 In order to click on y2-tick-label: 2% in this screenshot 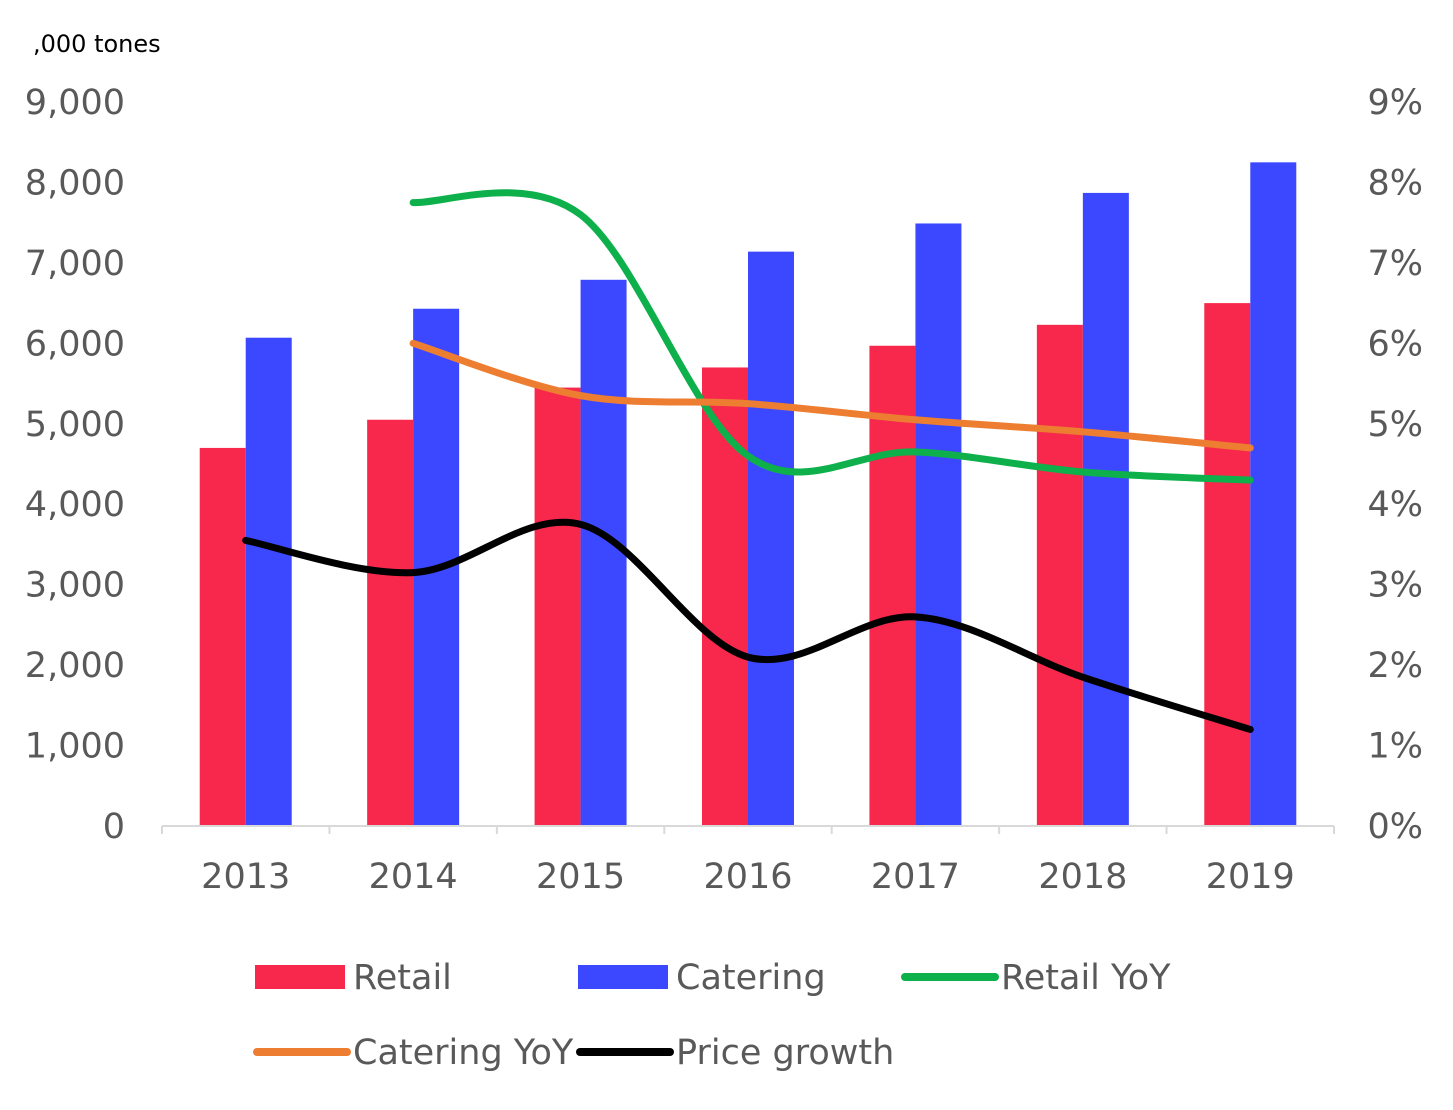, I will do `click(1395, 666)`.